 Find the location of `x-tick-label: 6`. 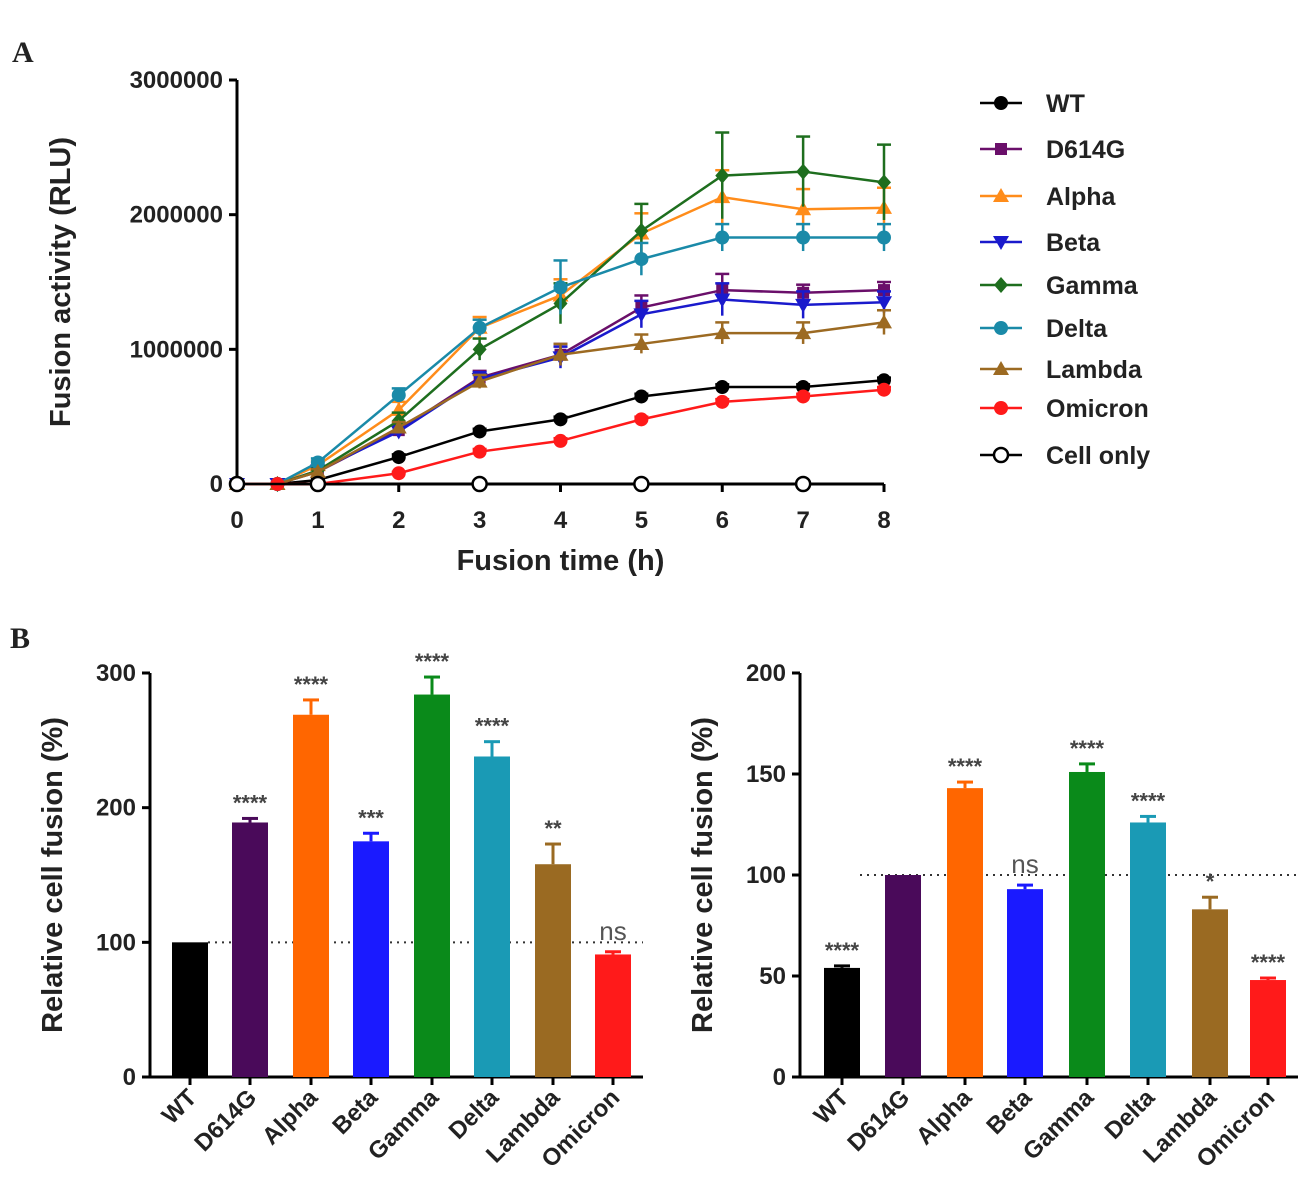

x-tick-label: 6 is located at coordinates (722, 520).